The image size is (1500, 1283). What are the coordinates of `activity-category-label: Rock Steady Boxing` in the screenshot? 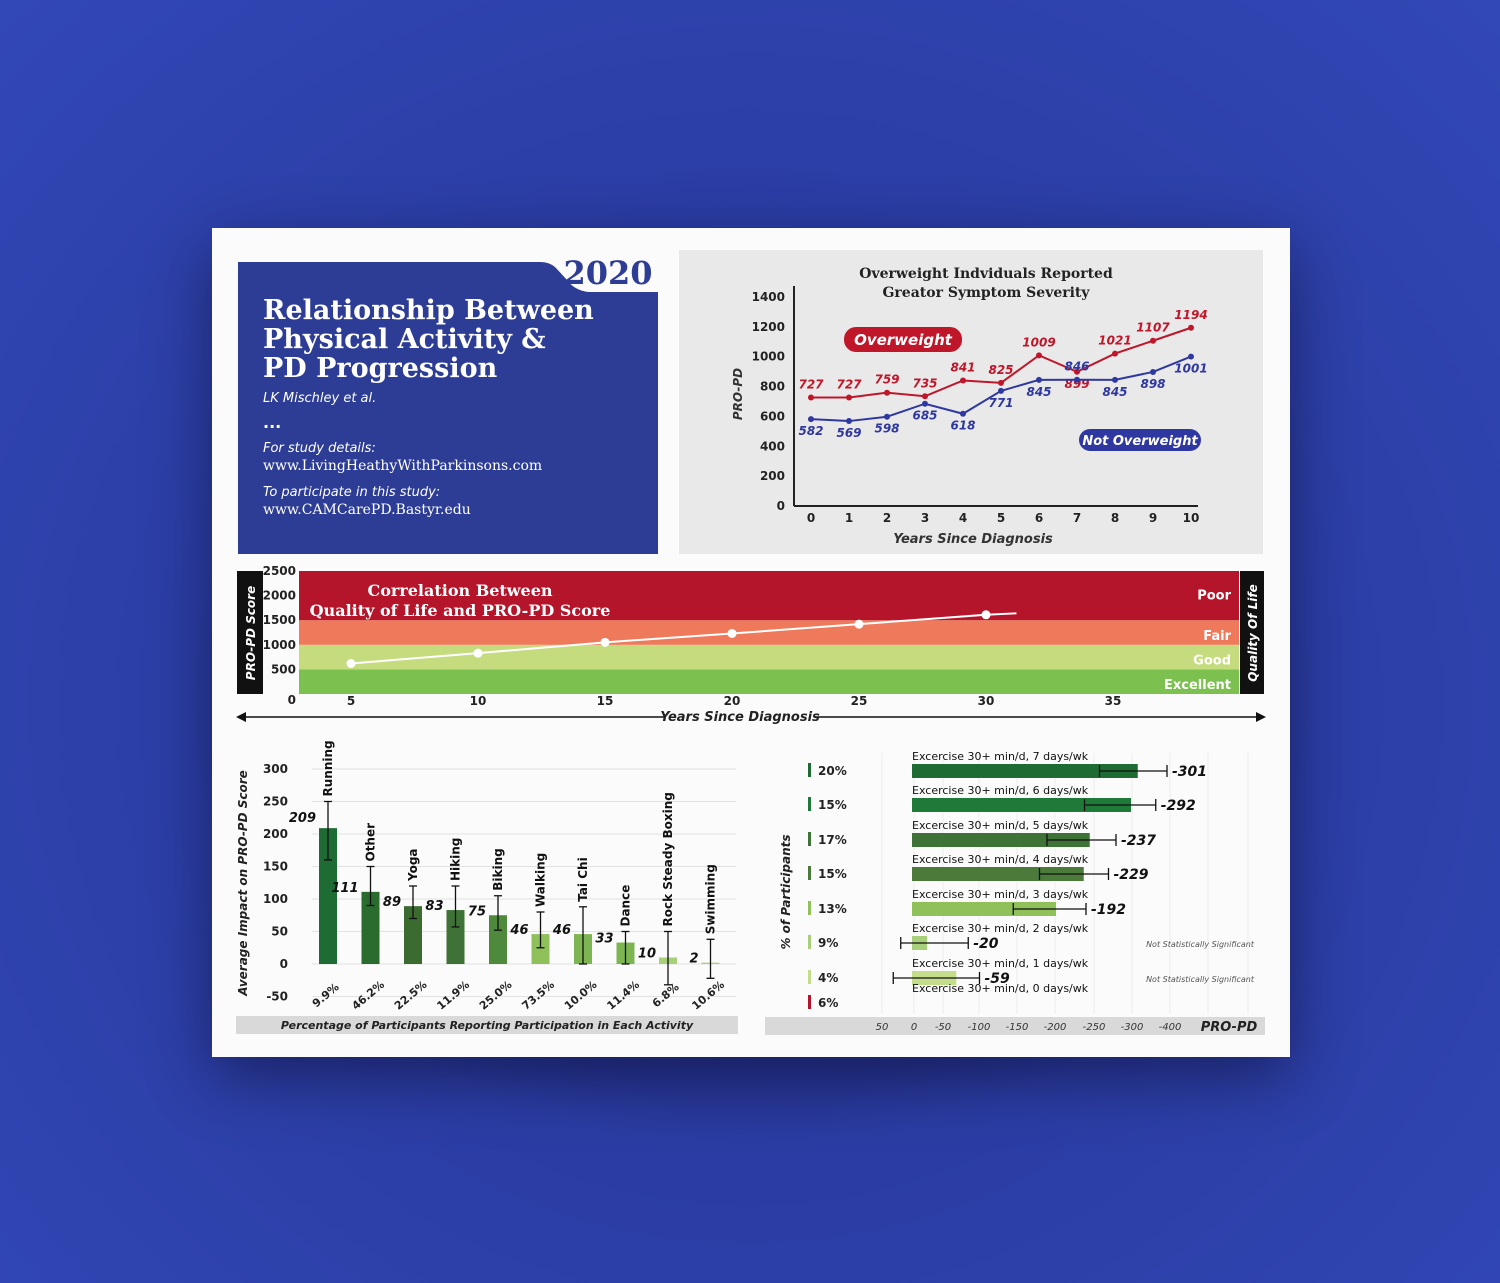 It's located at (668, 859).